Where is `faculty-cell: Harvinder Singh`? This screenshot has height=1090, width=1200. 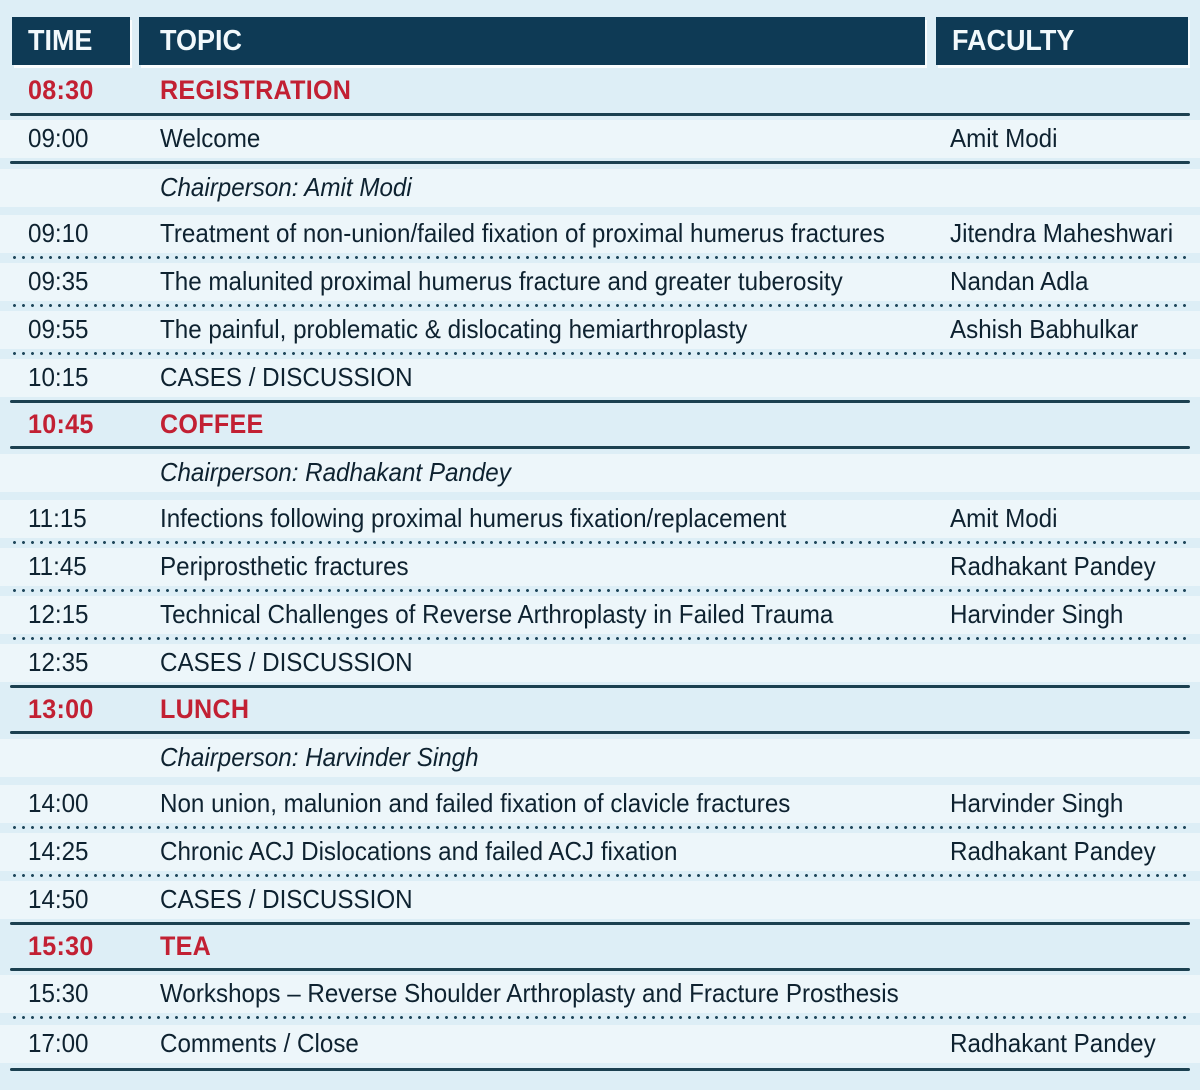
faculty-cell: Harvinder Singh is located at coordinates (1075, 614).